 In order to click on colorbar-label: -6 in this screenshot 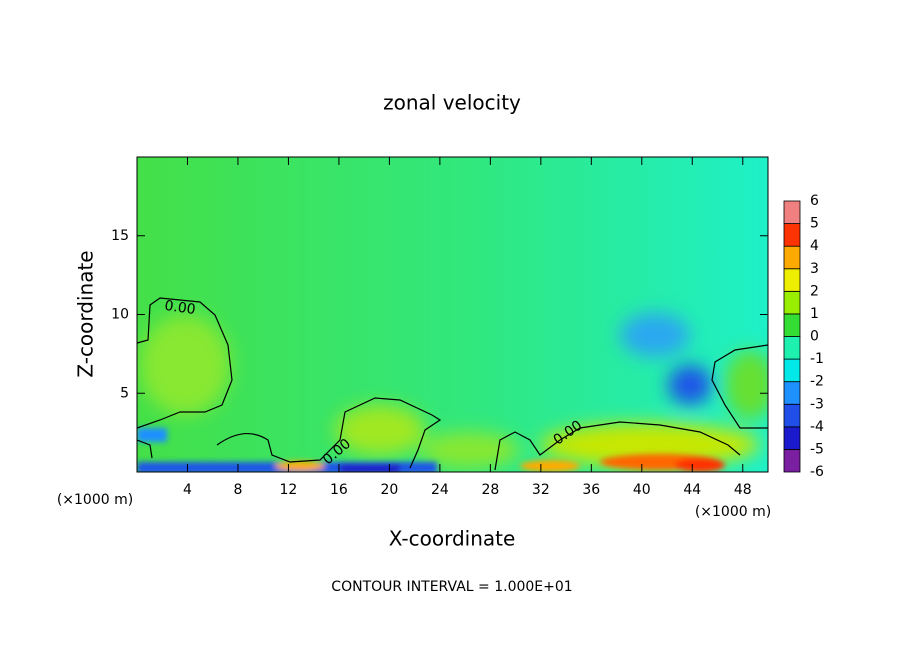, I will do `click(817, 472)`.